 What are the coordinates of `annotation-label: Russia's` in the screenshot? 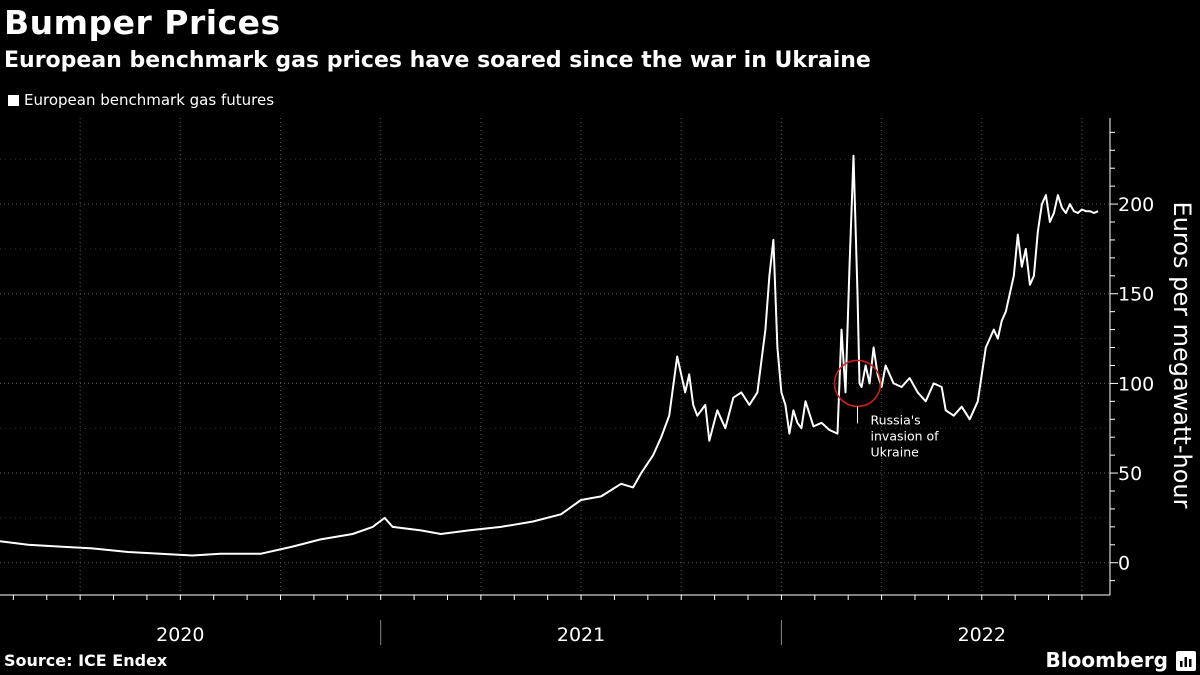 It's located at (896, 419).